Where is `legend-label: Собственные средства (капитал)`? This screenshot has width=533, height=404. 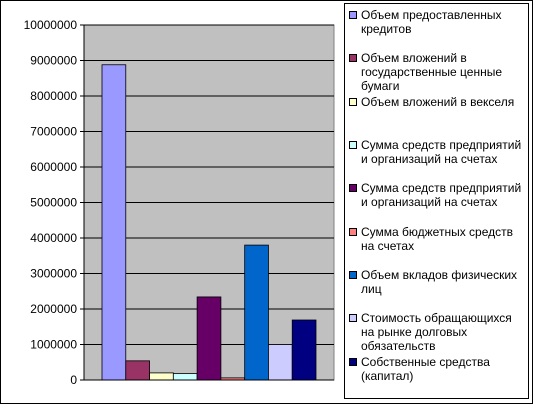
legend-label: Собственные средства (капитал) is located at coordinates (425, 368).